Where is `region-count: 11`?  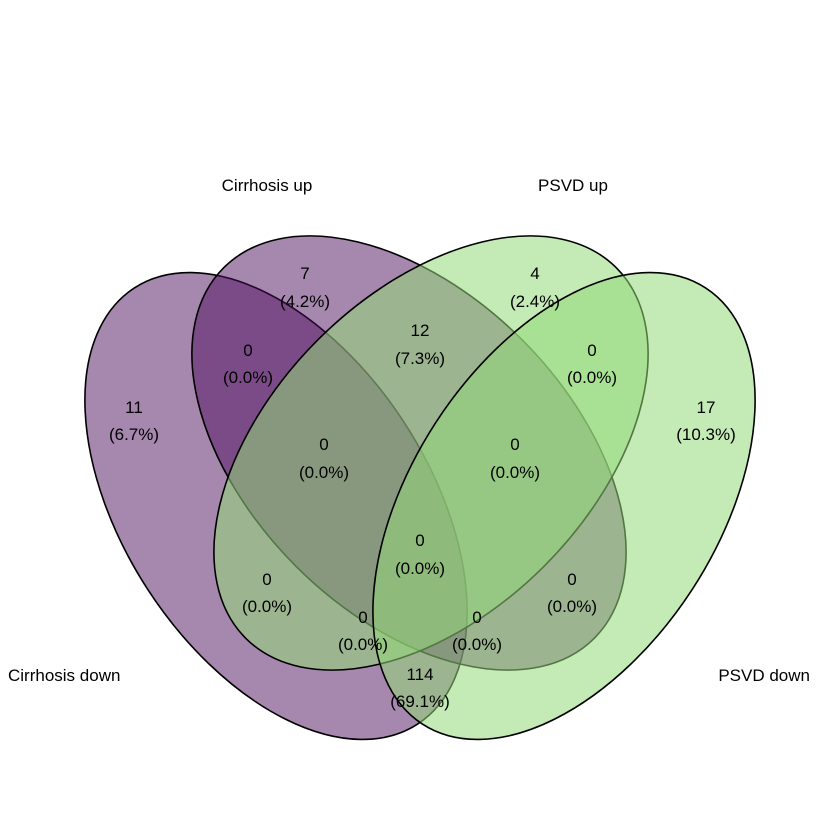
region-count: 11 is located at coordinates (134, 407).